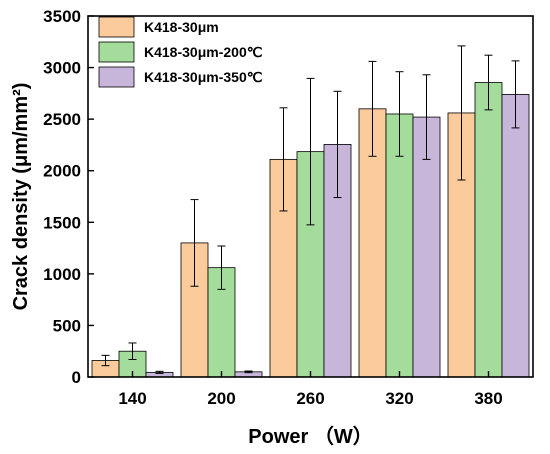 The width and height of the screenshot is (550, 454). Describe the element at coordinates (203, 77) in the screenshot. I see `legend-label: K418-30μm-350℃` at that location.